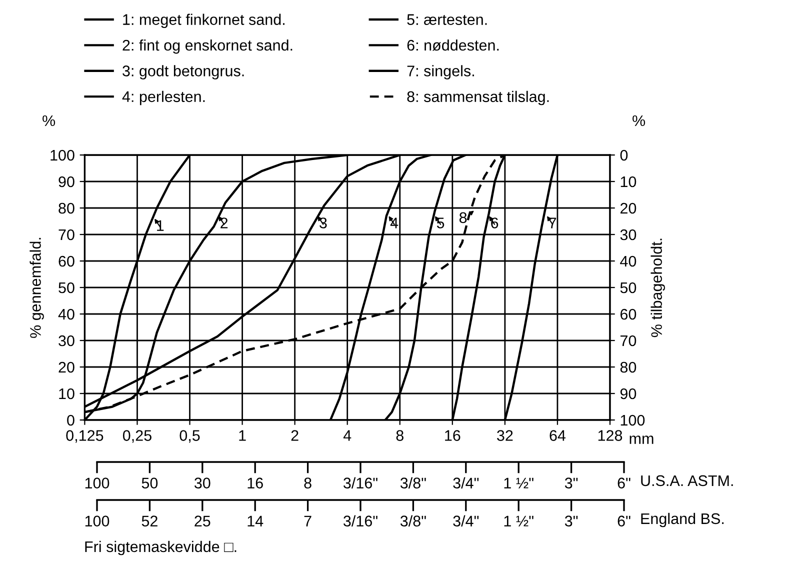  Describe the element at coordinates (308, 483) in the screenshot. I see `category-label: 8` at that location.